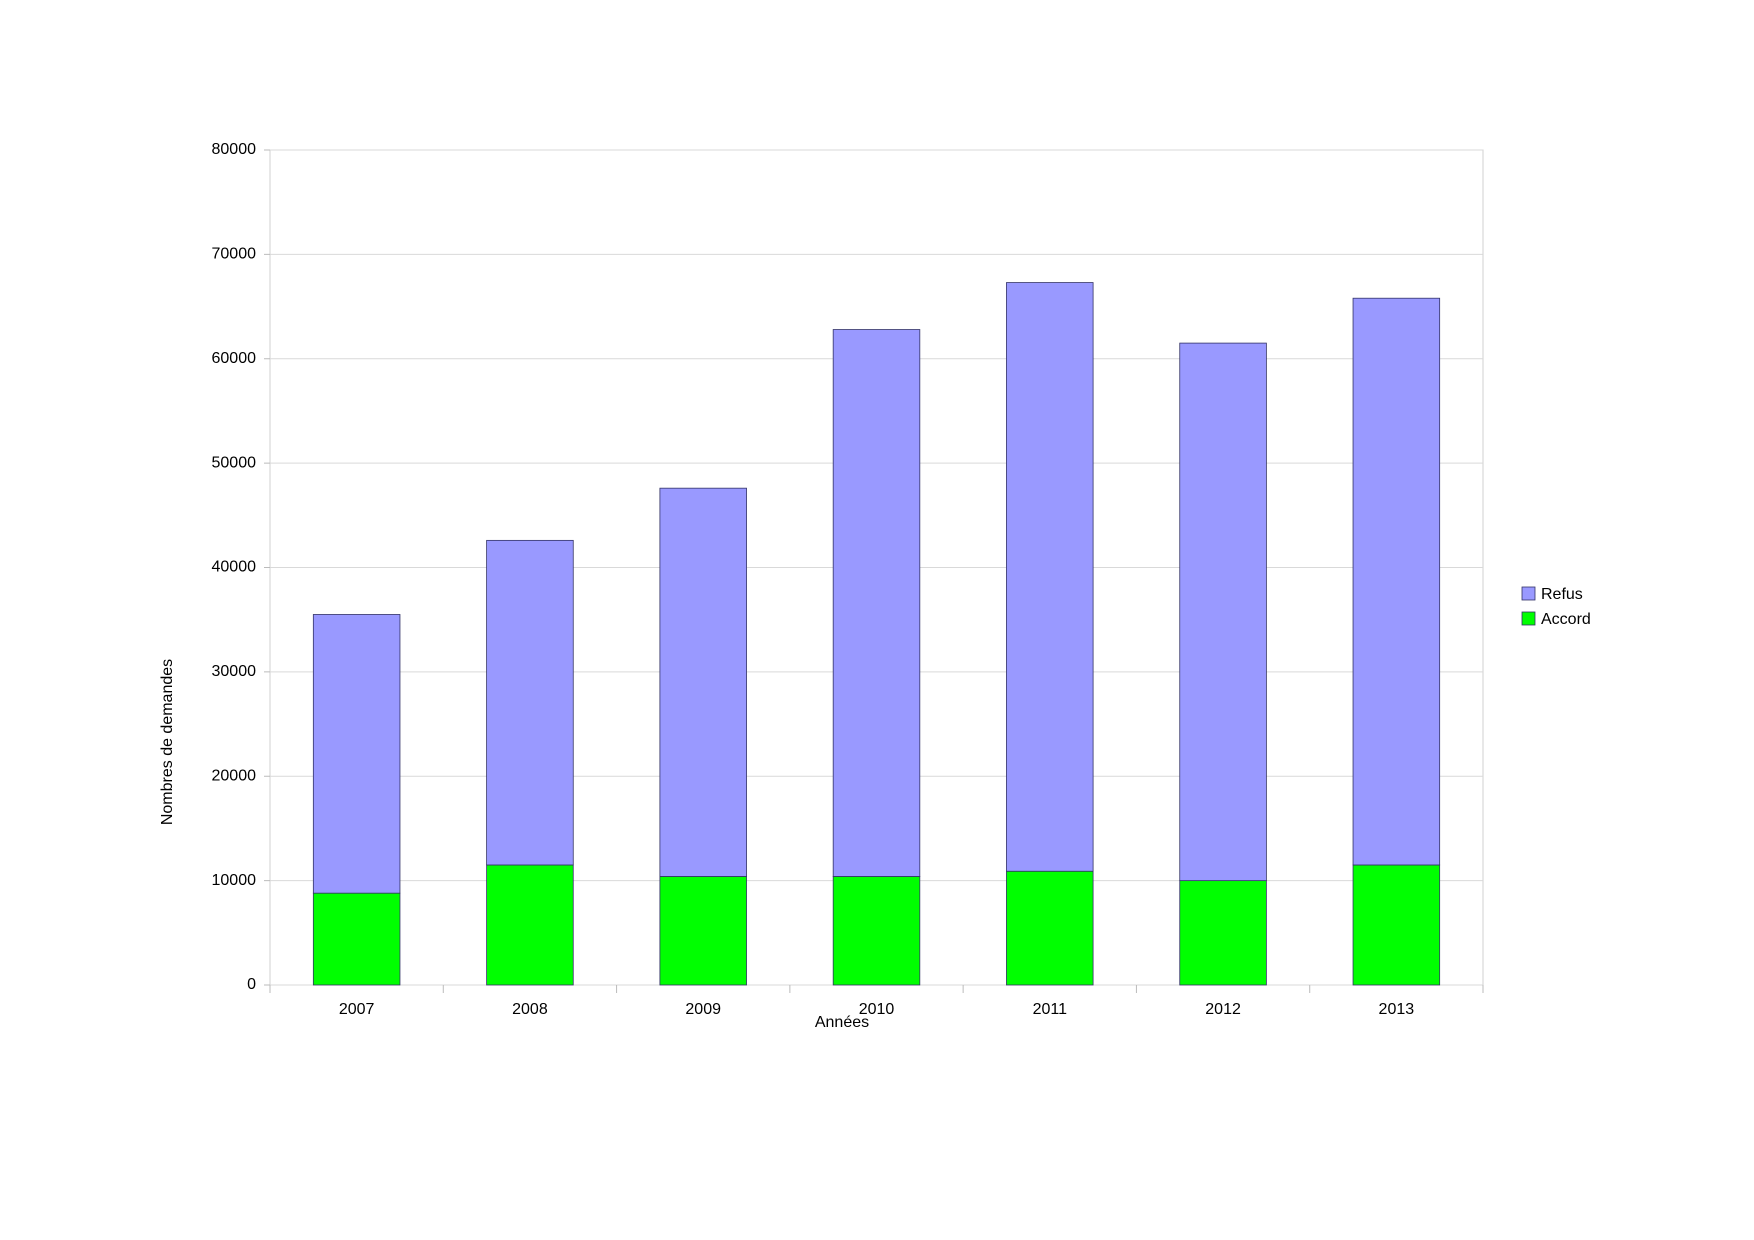  I want to click on y-tick-label: 40000, so click(234, 567).